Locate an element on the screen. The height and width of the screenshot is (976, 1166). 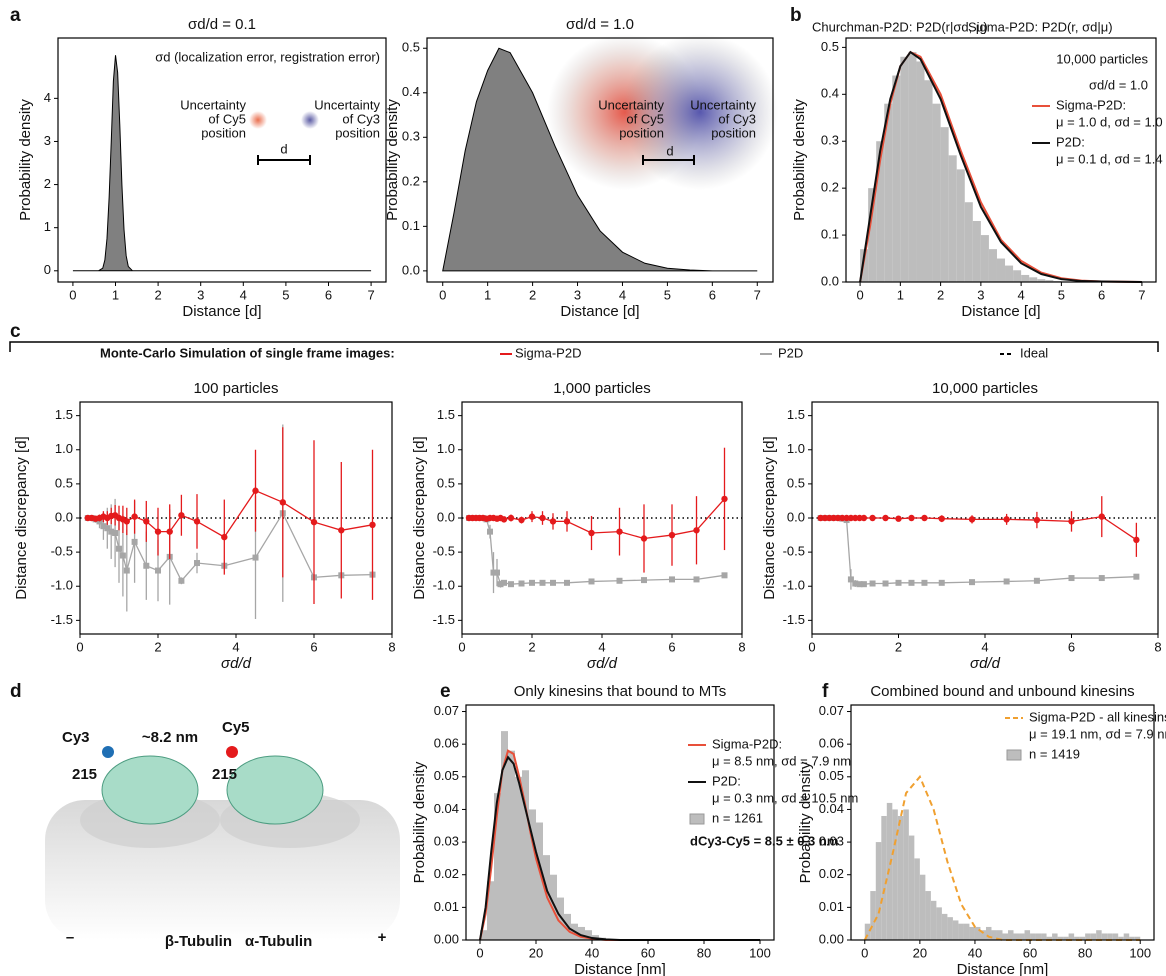
y-tick-label: -1.5 is located at coordinates (62, 619).